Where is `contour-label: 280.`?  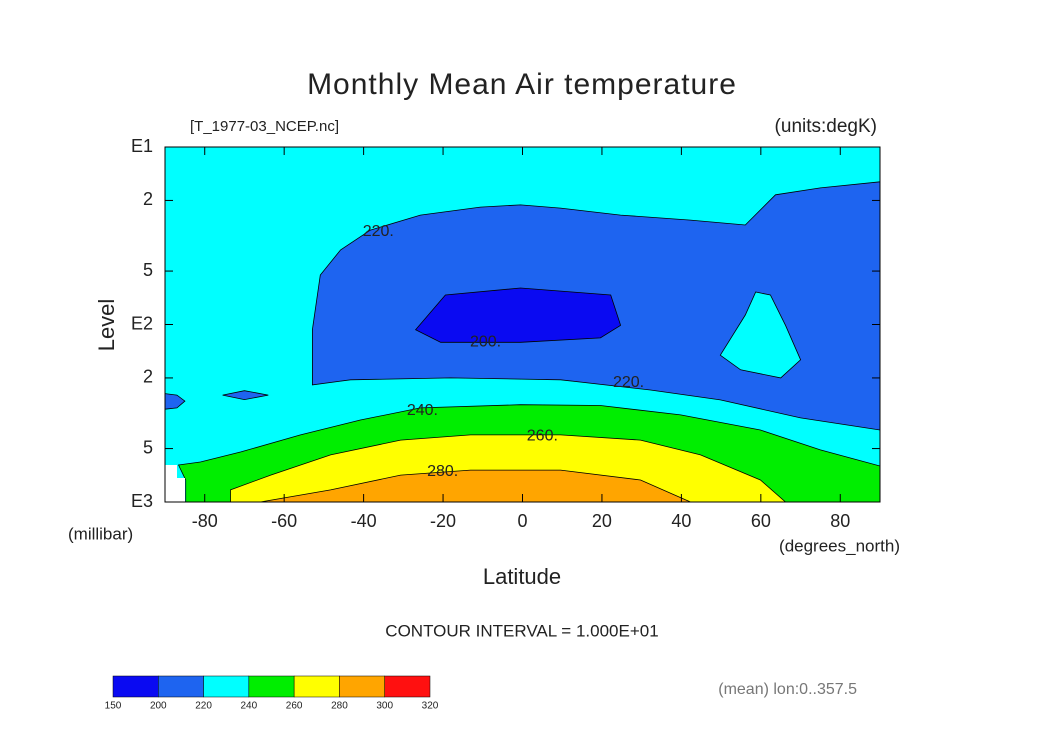
contour-label: 280. is located at coordinates (442, 471).